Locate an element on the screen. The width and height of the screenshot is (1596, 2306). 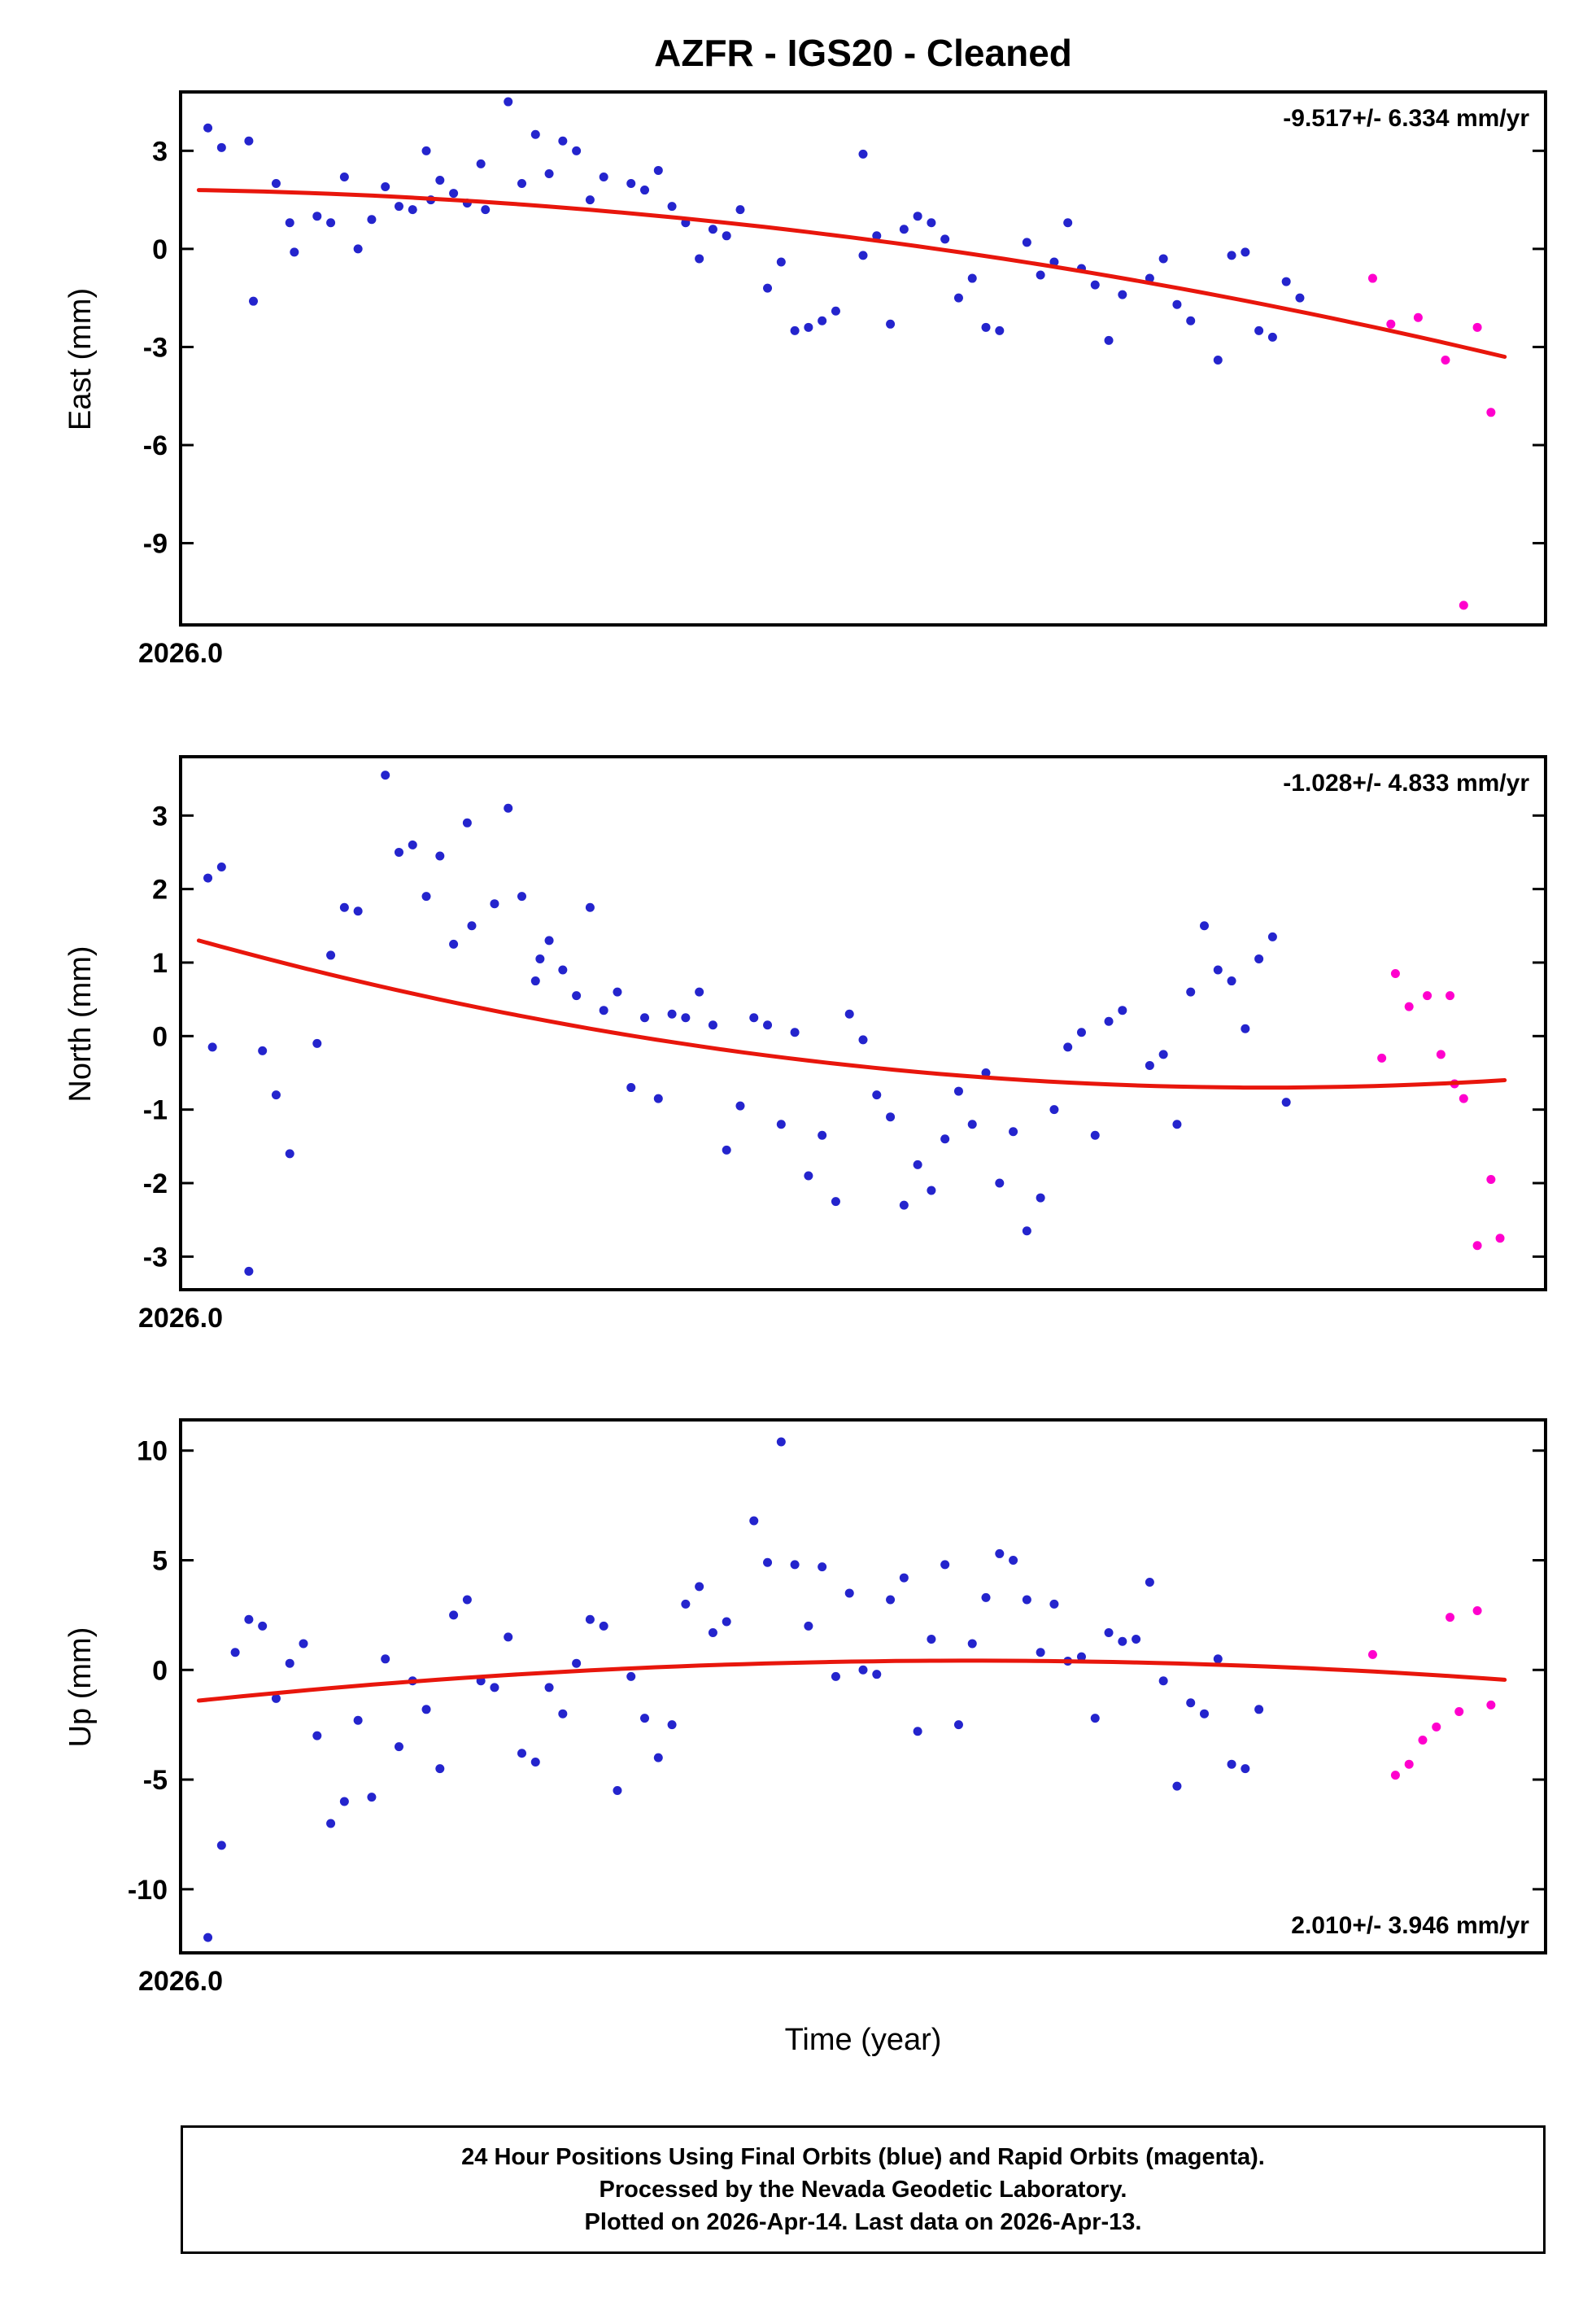
up-rate-label: 2.010+/- 3.946 mm/yr is located at coordinates (1410, 1926).